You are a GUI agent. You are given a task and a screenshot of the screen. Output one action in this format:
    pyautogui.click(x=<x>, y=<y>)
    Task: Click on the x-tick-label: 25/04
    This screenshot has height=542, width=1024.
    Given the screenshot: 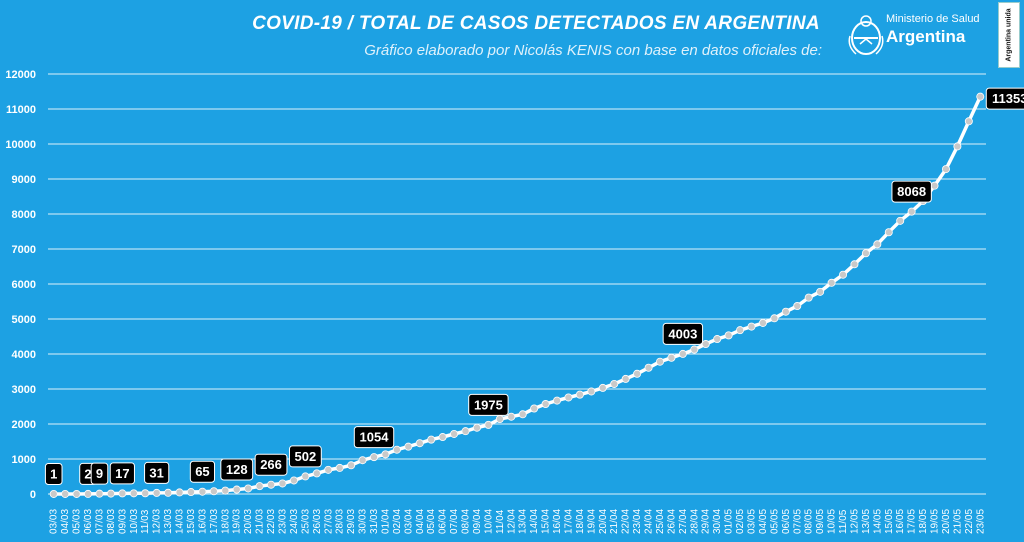 What is the action you would take?
    pyautogui.click(x=660, y=521)
    